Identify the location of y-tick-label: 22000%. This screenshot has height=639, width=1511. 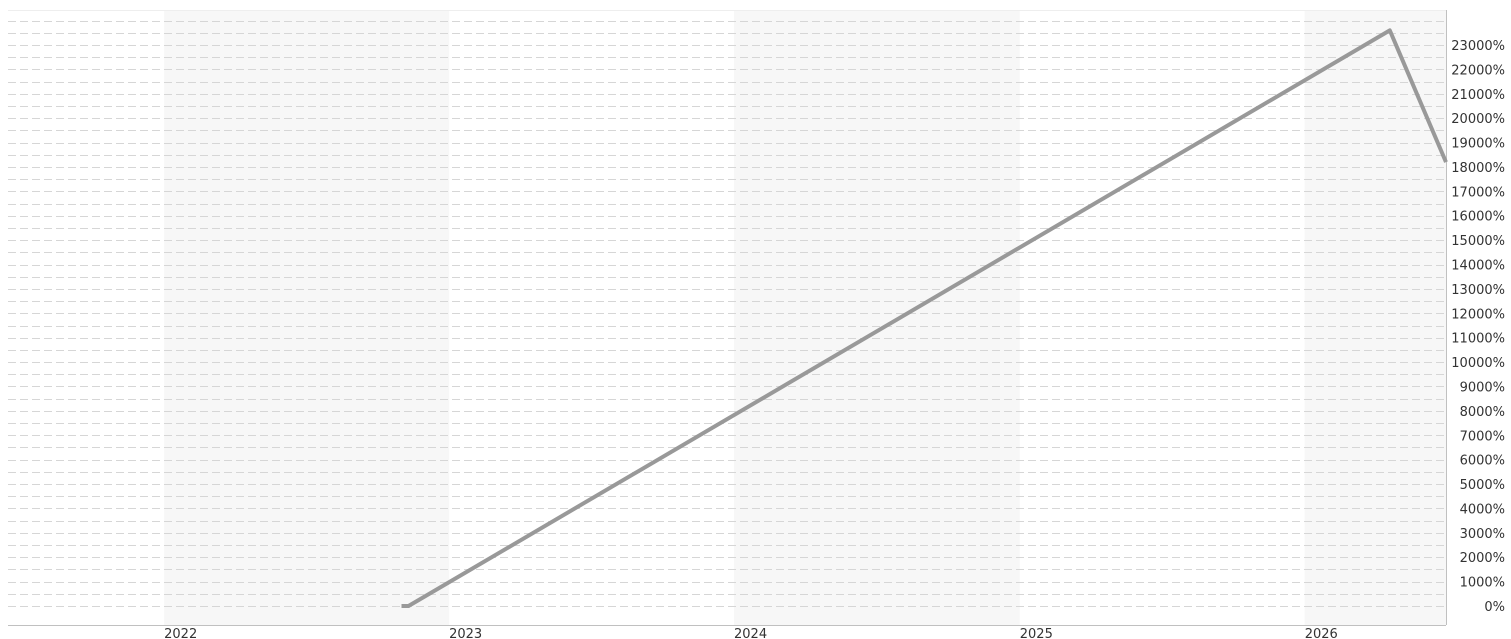
(1478, 70).